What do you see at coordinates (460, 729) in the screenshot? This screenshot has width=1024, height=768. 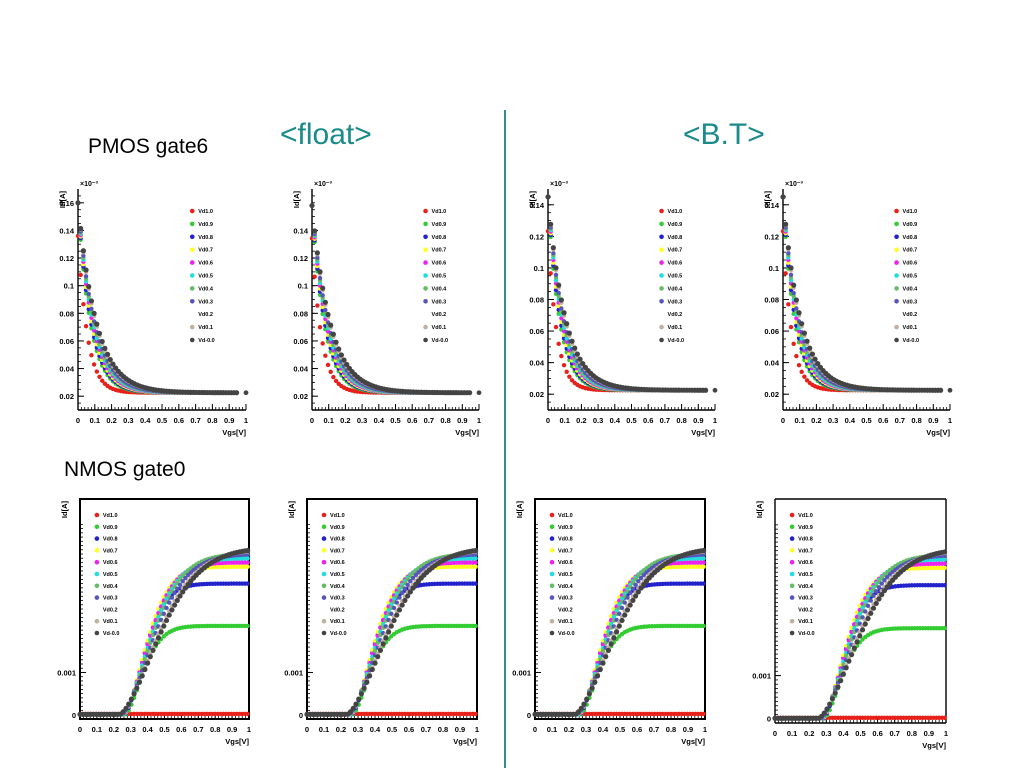 I see `x-tick-label: 0.9` at bounding box center [460, 729].